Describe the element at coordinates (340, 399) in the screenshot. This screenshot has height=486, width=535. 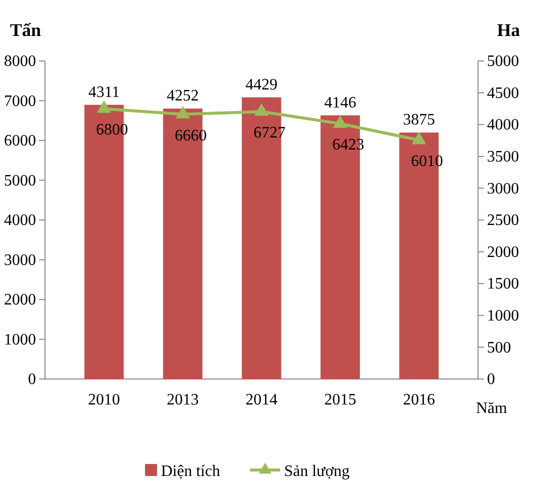
I see `x-tick-label: 2015` at that location.